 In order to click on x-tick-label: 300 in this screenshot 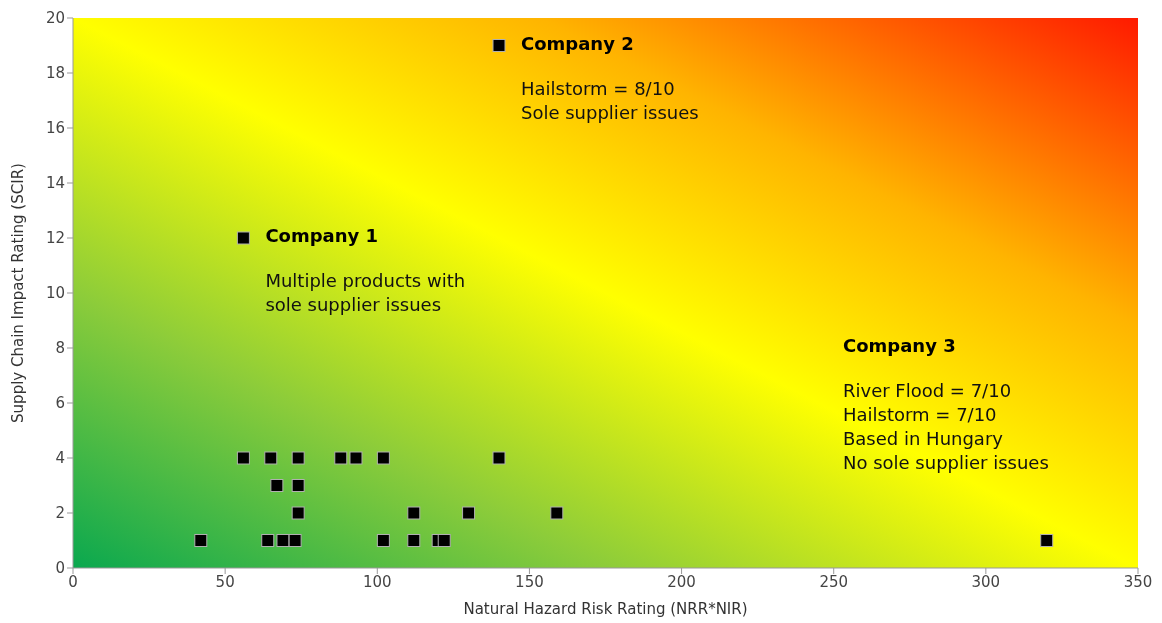, I will do `click(986, 581)`.